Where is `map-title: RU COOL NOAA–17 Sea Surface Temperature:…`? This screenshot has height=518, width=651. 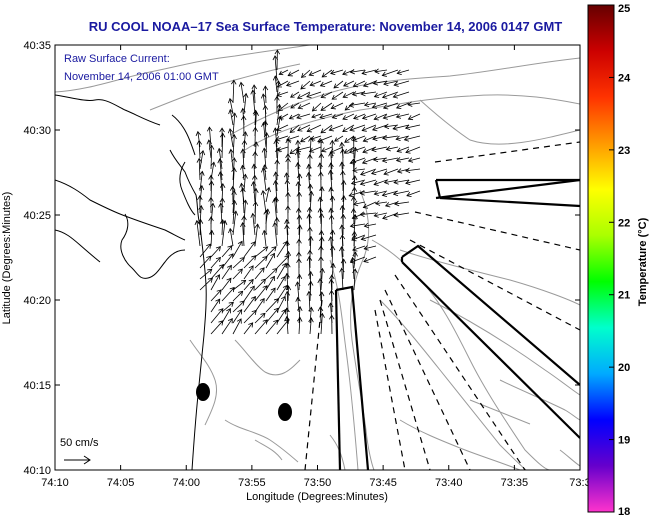 map-title: RU COOL NOAA–17 Sea Surface Temperature:… is located at coordinates (325, 26).